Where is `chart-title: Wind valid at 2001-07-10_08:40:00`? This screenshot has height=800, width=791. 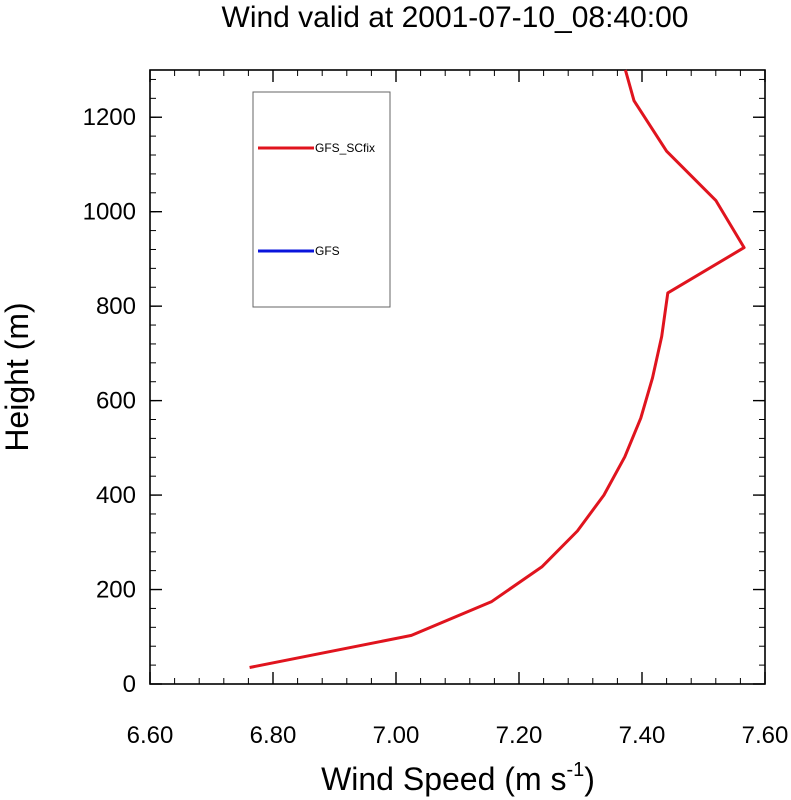
chart-title: Wind valid at 2001-07-10_08:40:00 is located at coordinates (455, 17).